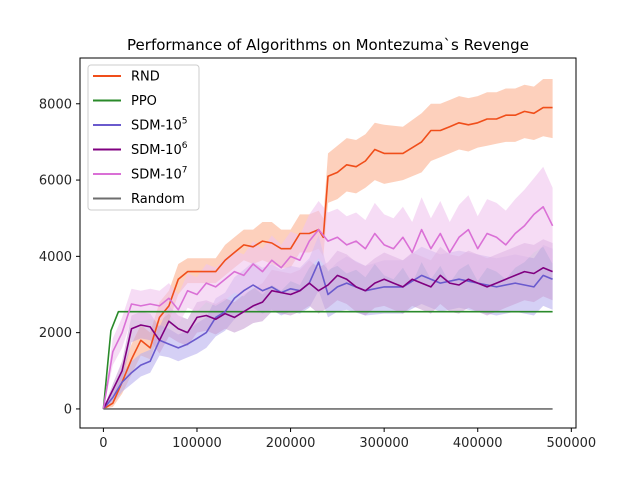 The image size is (640, 480). What do you see at coordinates (347, 439) in the screenshot?
I see `x-axis-ticks: 0 100000 200000 300000 400000 500000` at bounding box center [347, 439].